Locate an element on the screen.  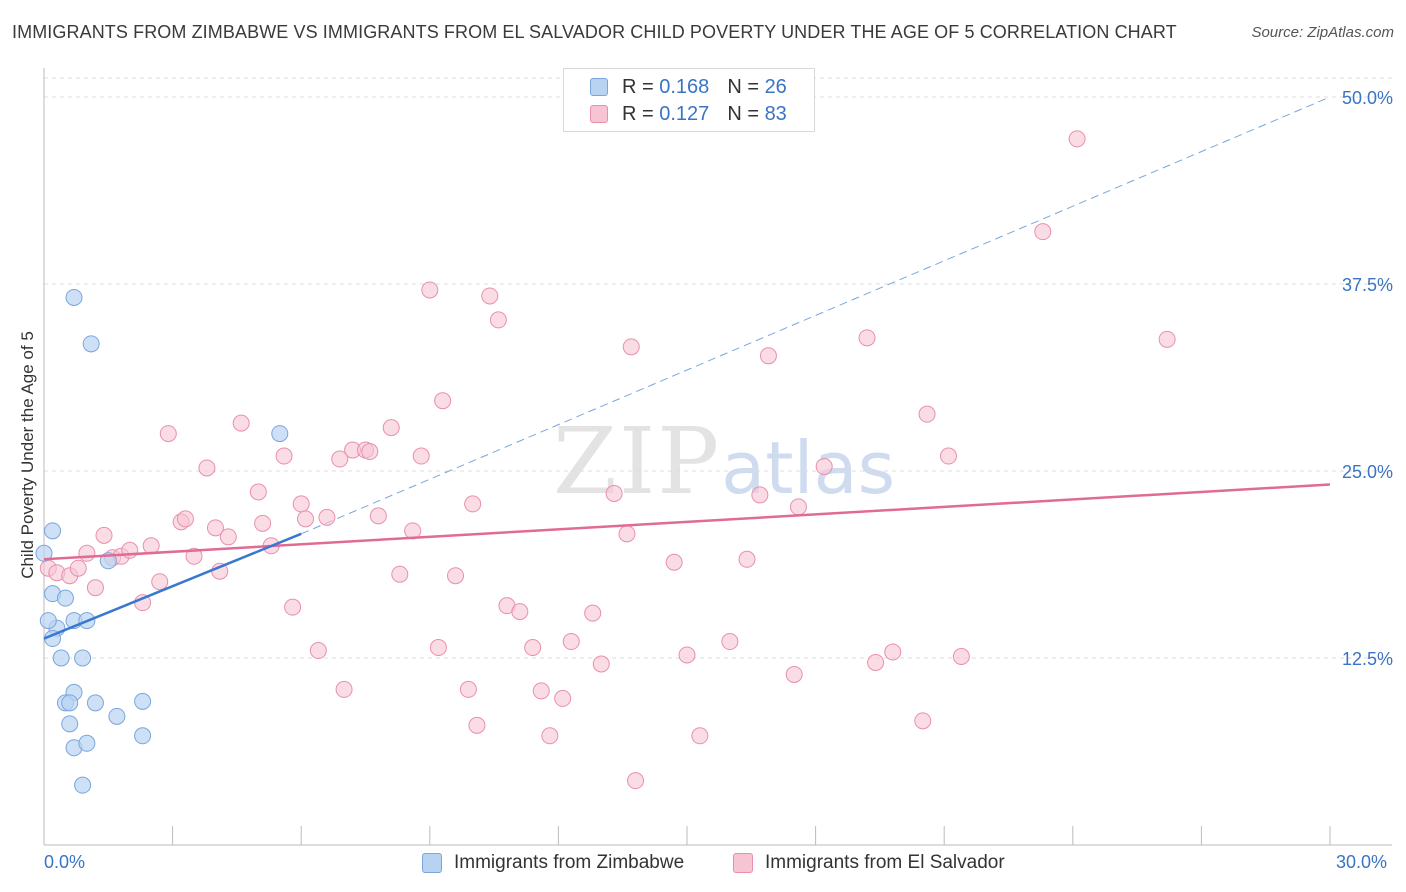
legend-n-value: 26 is located at coordinates (775, 86).